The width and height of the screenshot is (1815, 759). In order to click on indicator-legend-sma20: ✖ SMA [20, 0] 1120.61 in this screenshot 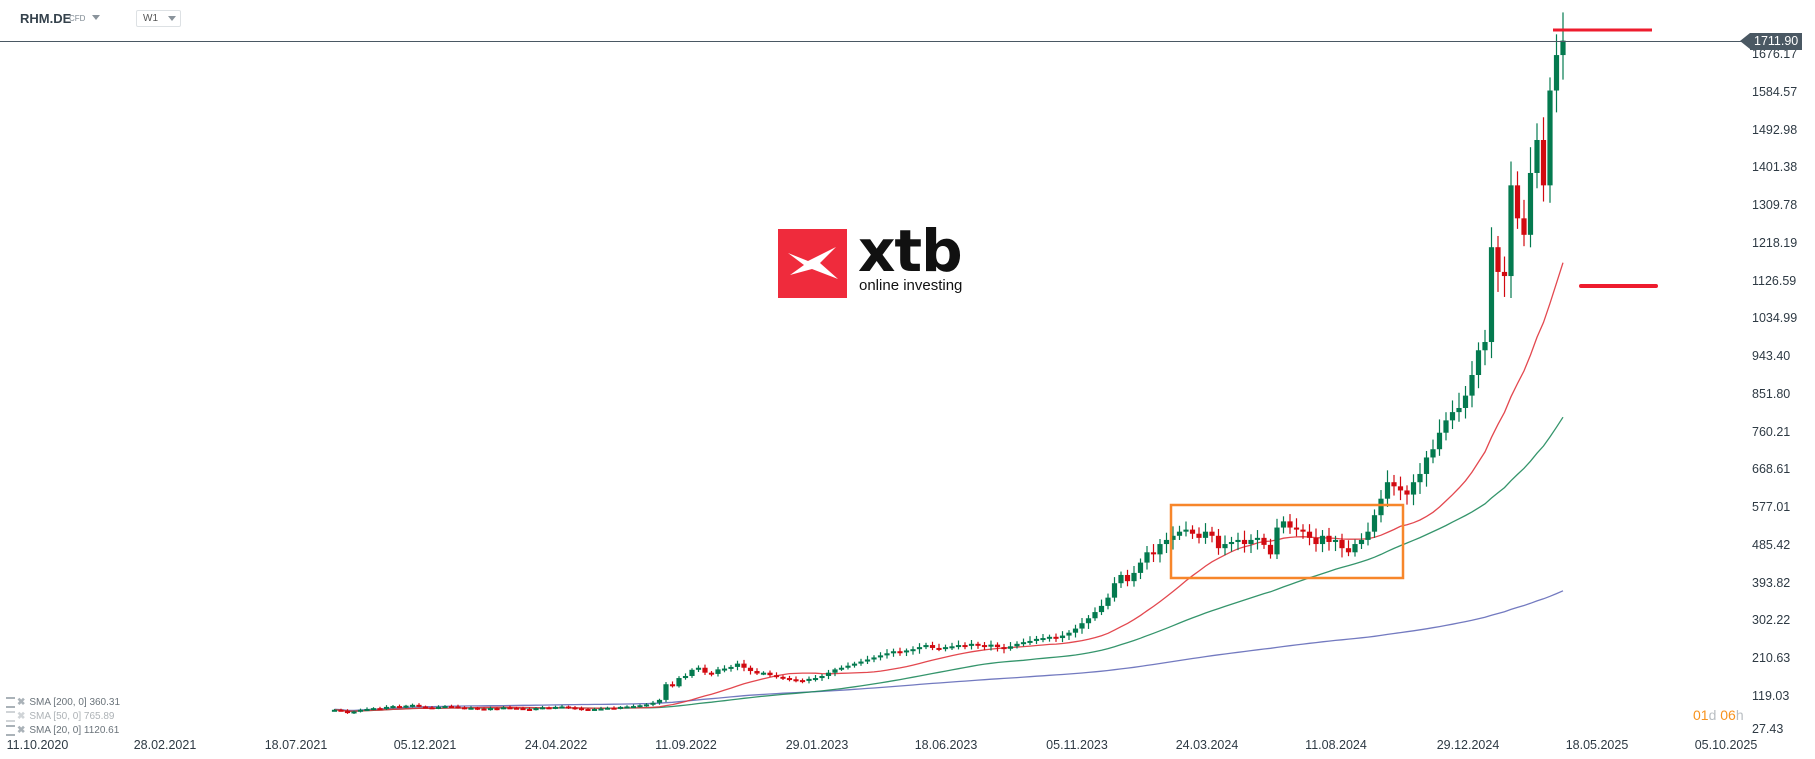, I will do `click(62, 730)`.